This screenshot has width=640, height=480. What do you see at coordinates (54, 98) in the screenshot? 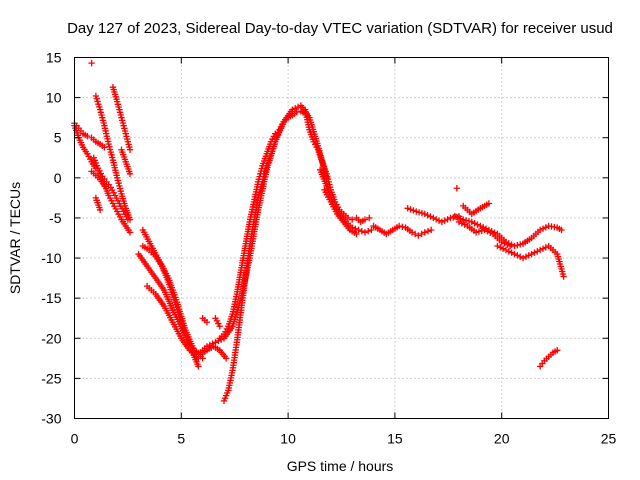
I see `y-tick-label: 10` at bounding box center [54, 98].